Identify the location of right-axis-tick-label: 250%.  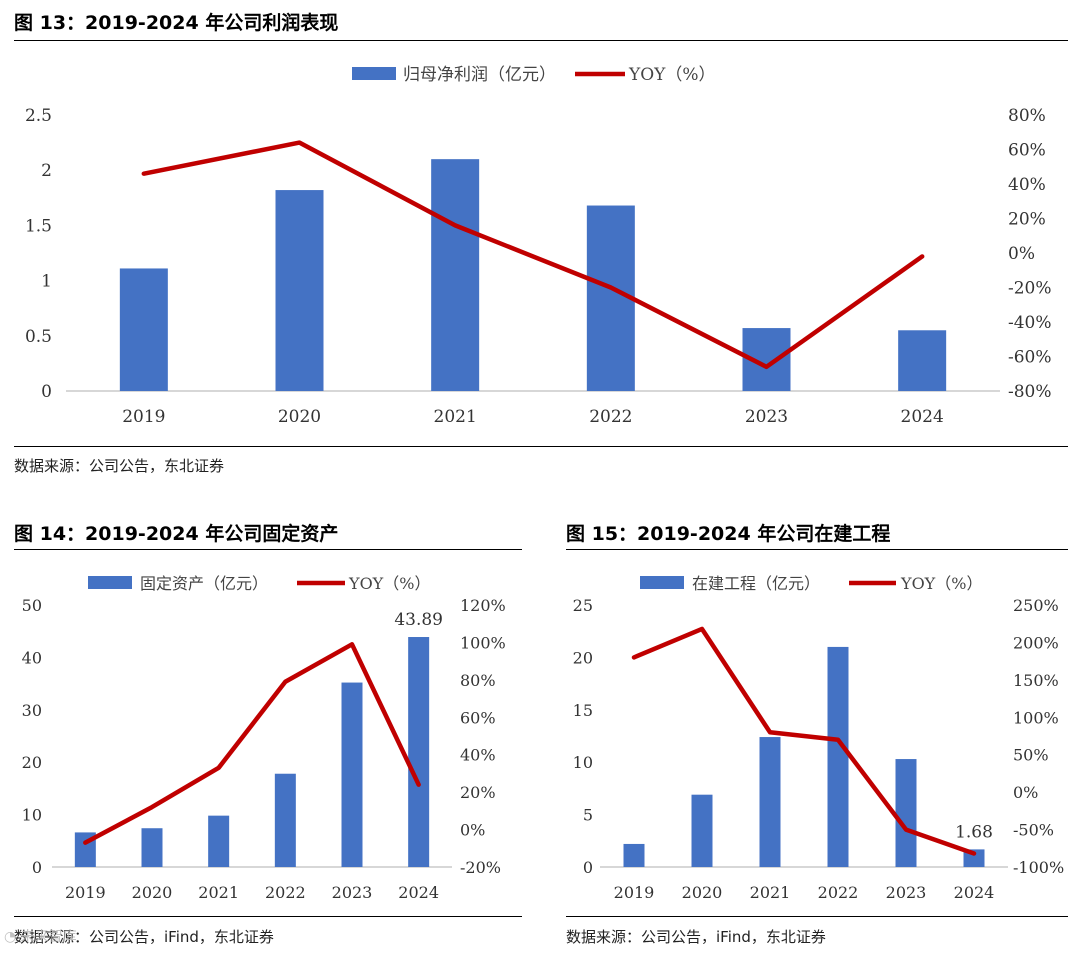
(1036, 605).